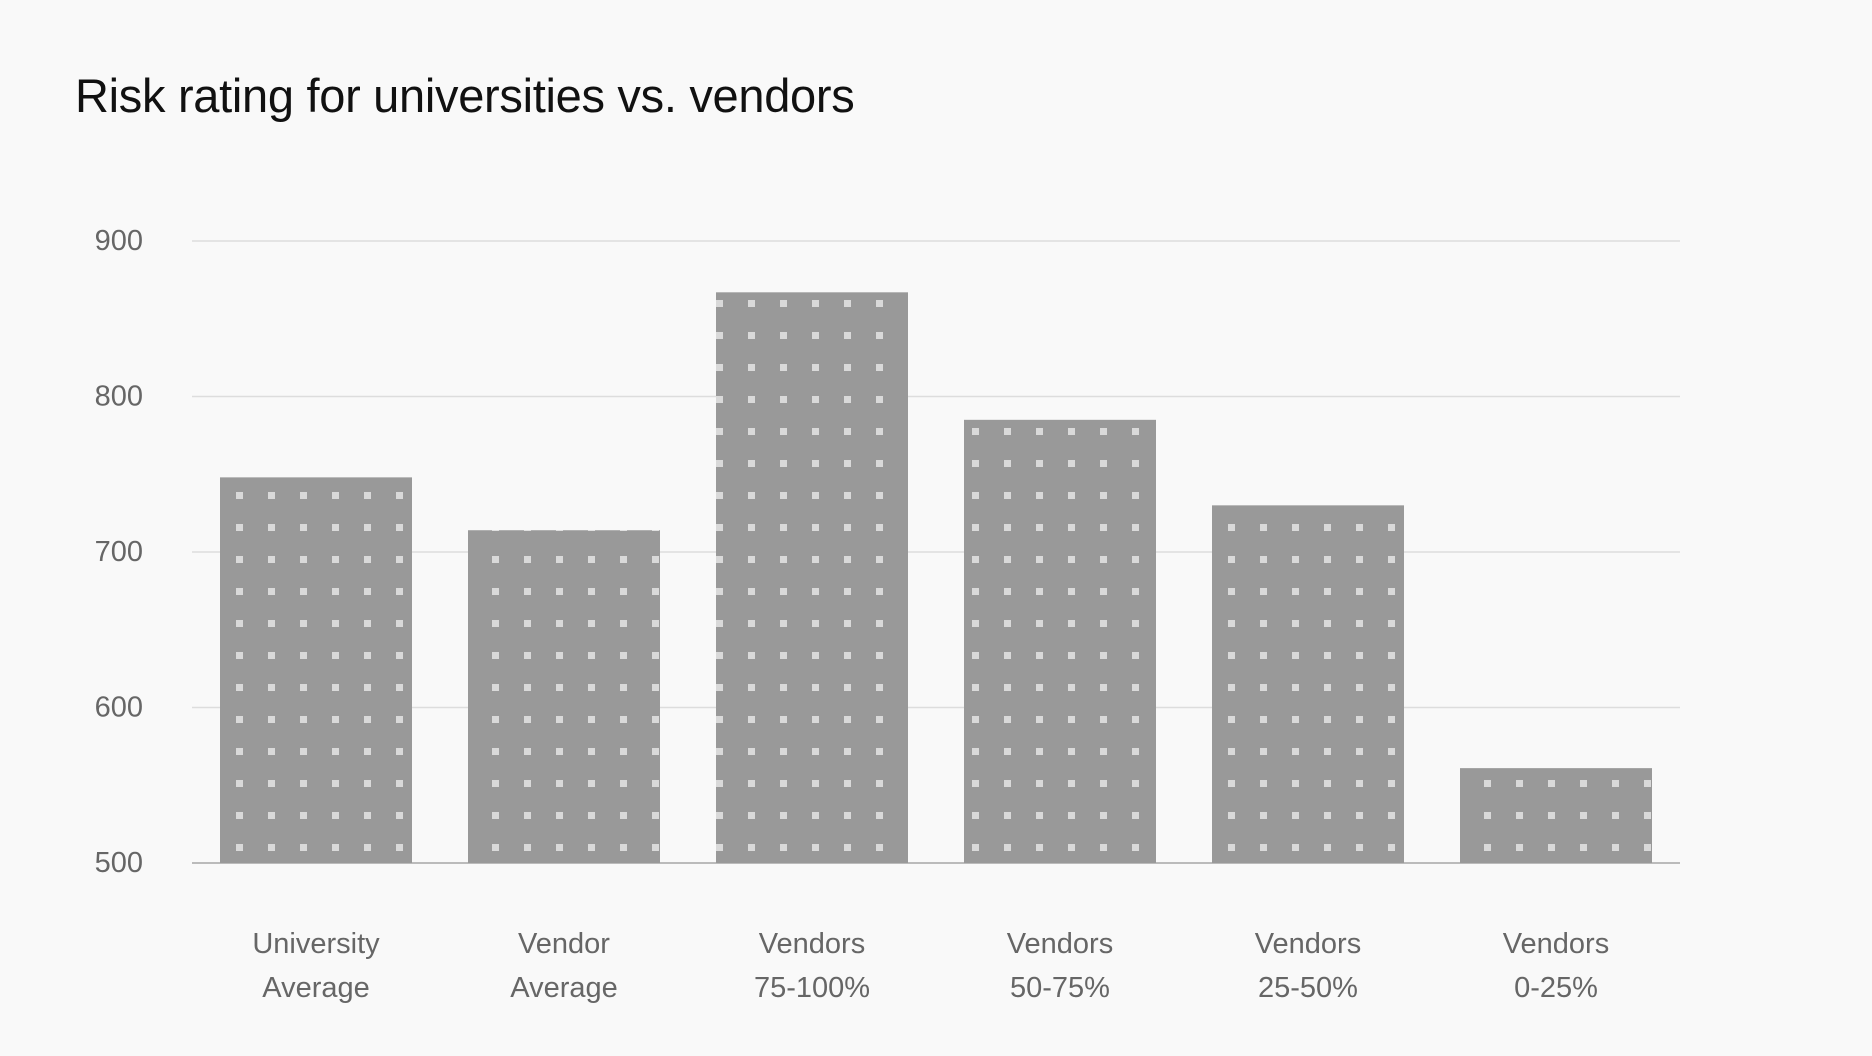 Image resolution: width=1872 pixels, height=1056 pixels. Describe the element at coordinates (1060, 988) in the screenshot. I see `x-tick-label-line: 50-75%` at that location.